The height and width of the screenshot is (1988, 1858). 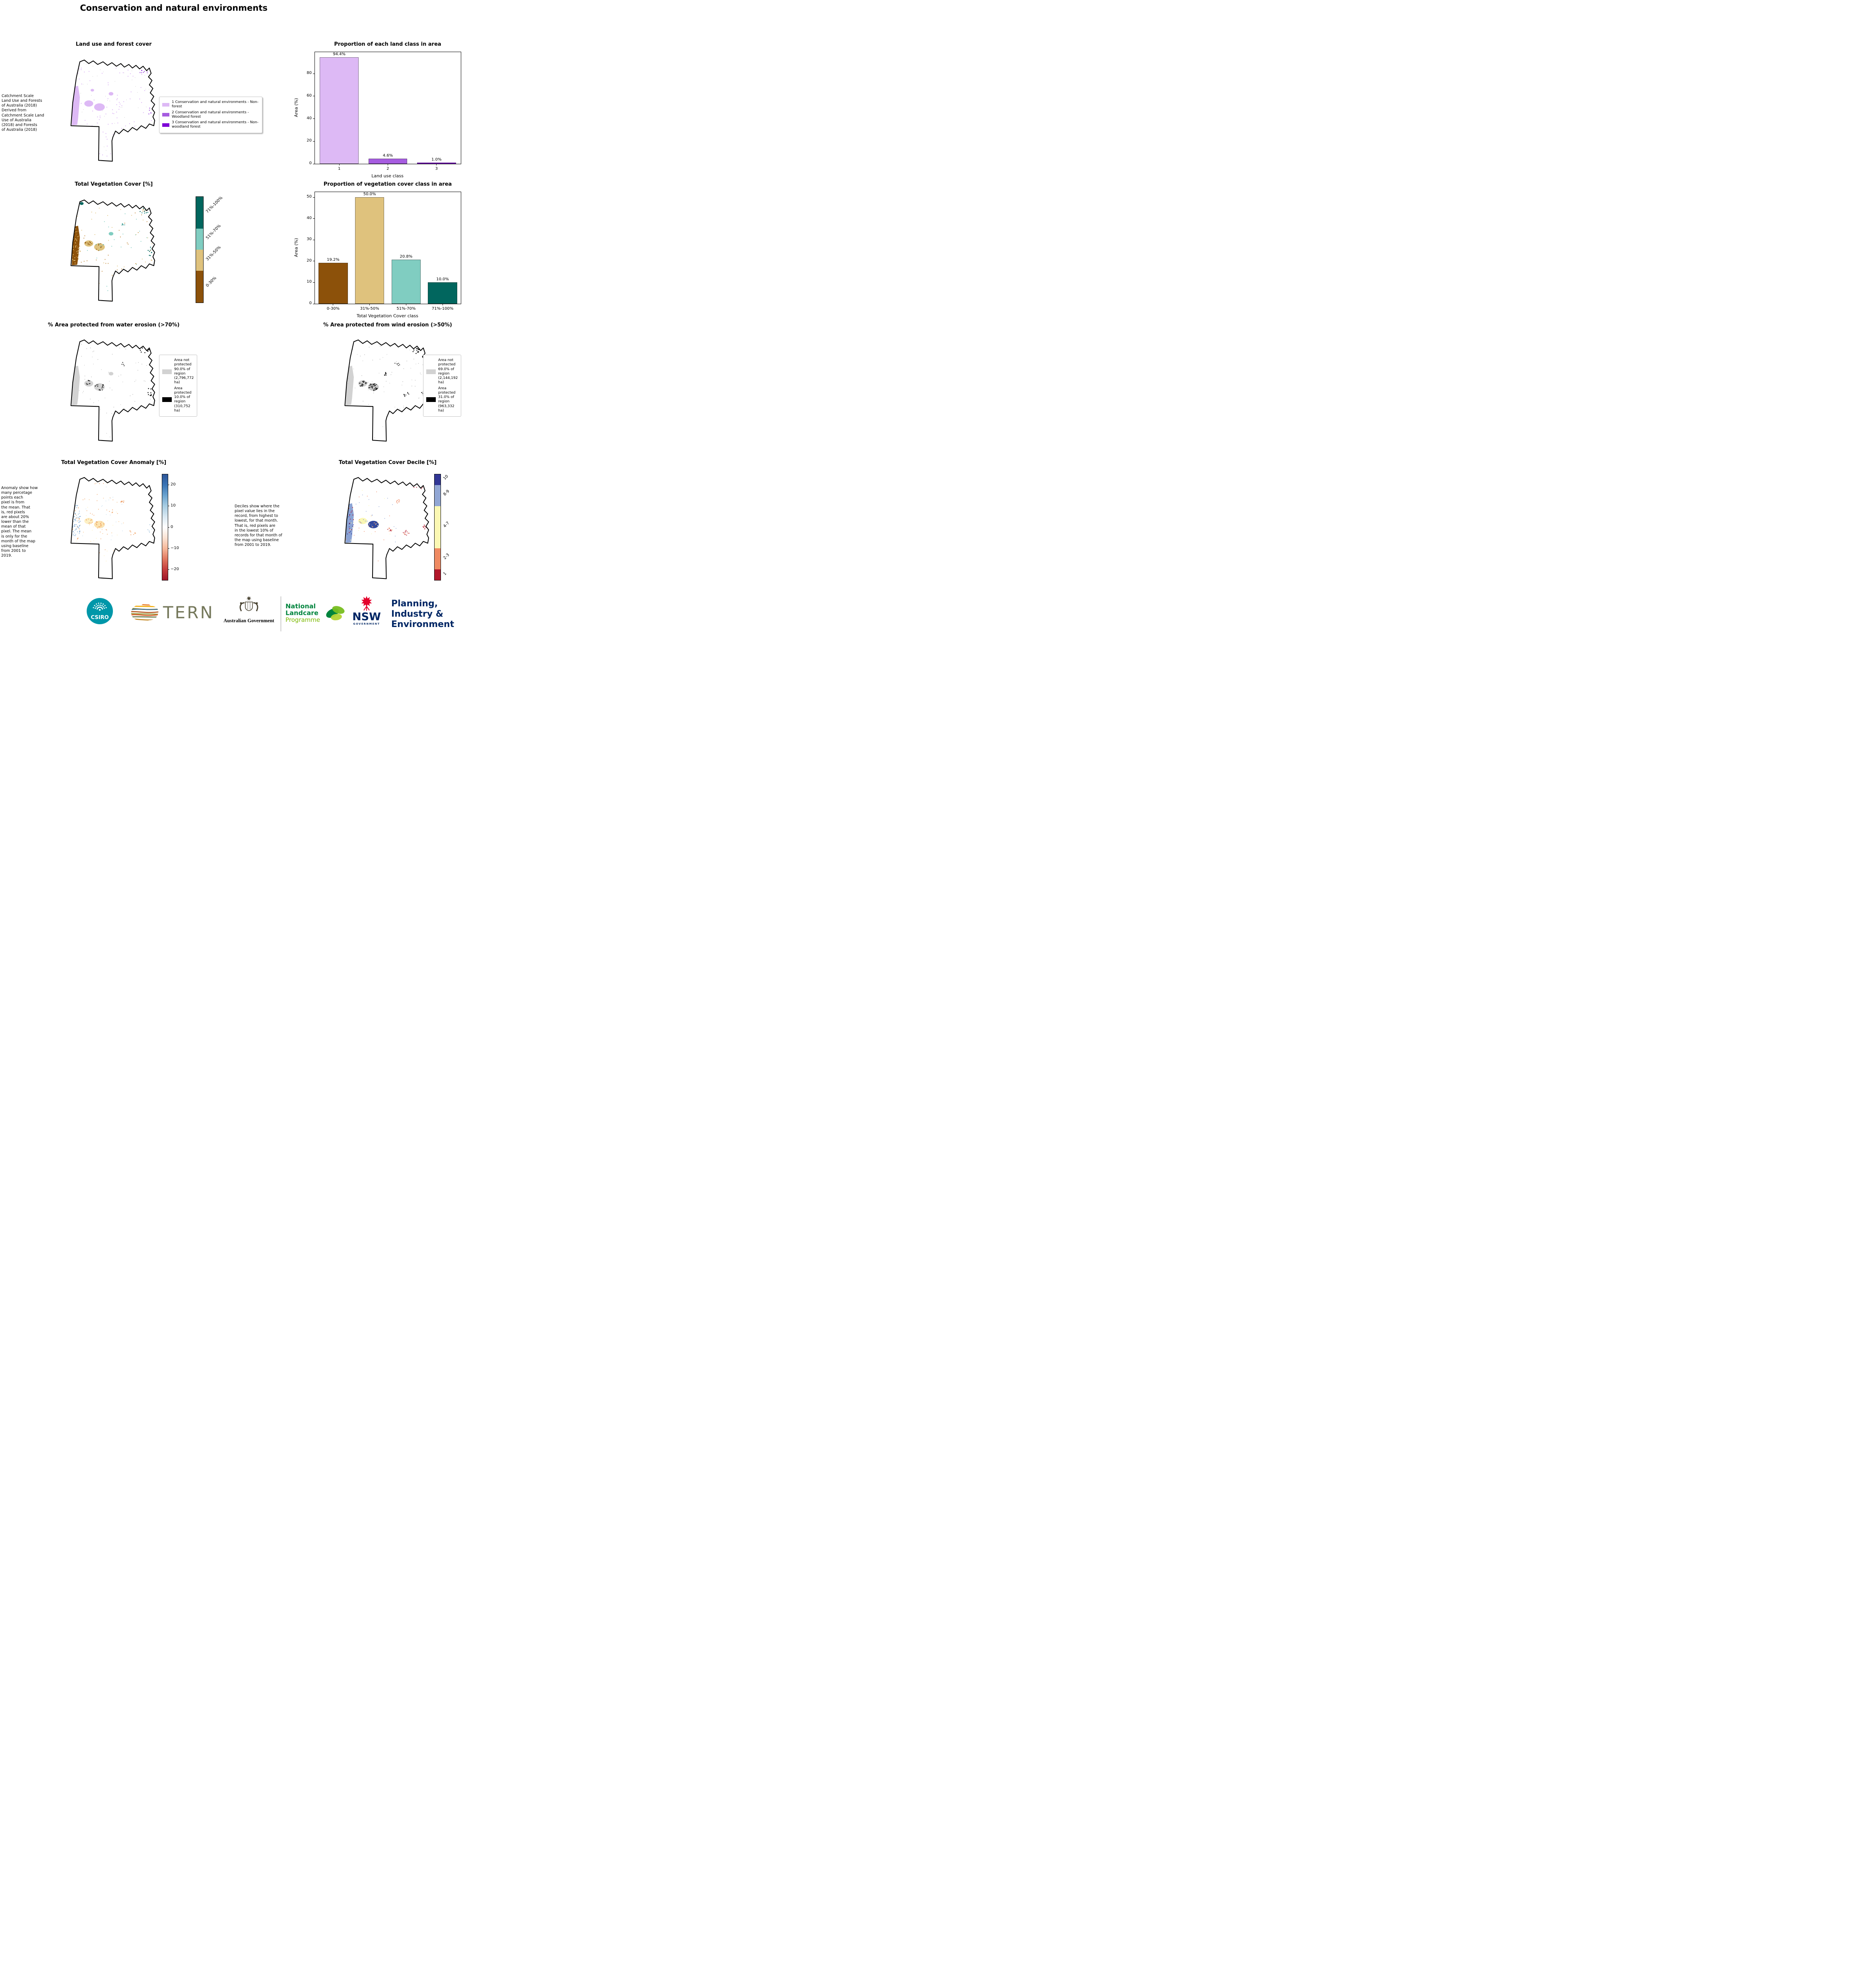 What do you see at coordinates (175, 569) in the screenshot?
I see `colorbar-tick-label: −20` at bounding box center [175, 569].